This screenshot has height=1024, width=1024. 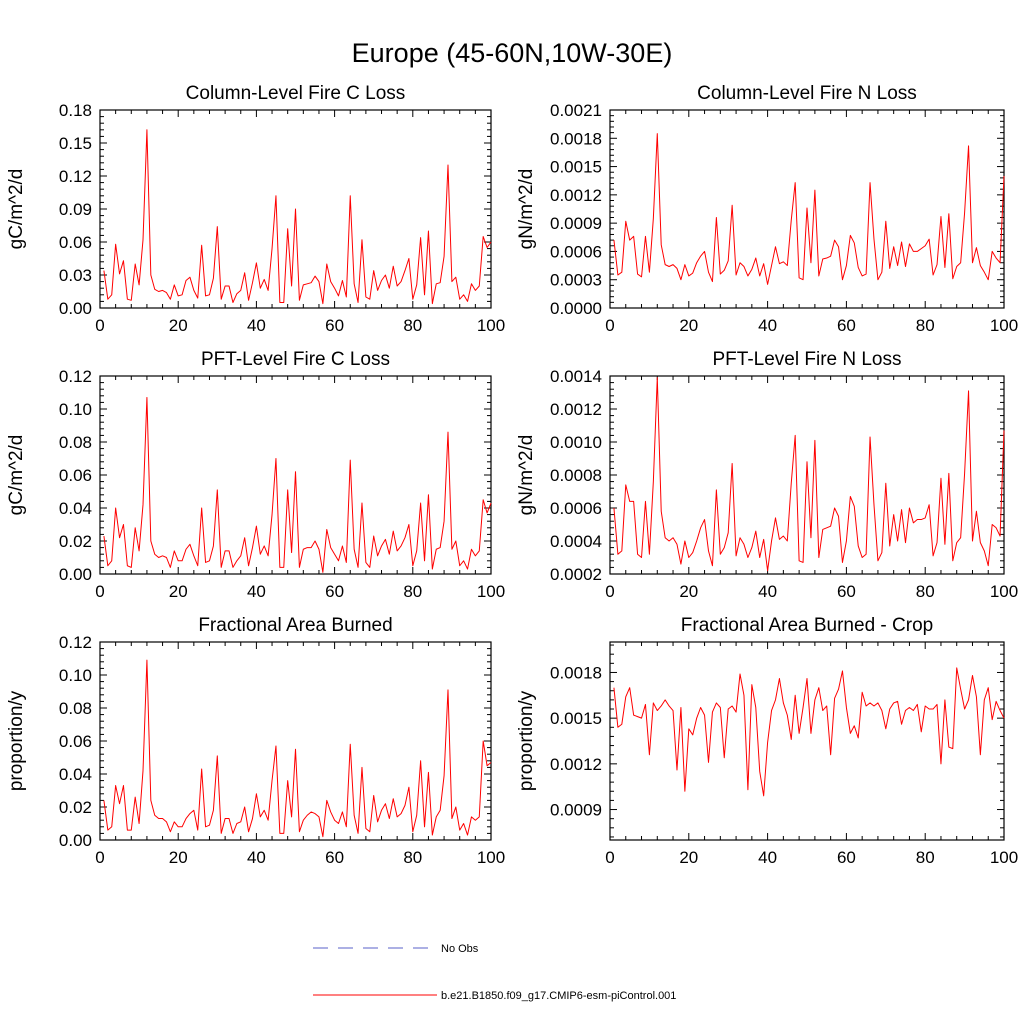 What do you see at coordinates (75, 774) in the screenshot?
I see `y-tick-label-area-burned: 0.04` at bounding box center [75, 774].